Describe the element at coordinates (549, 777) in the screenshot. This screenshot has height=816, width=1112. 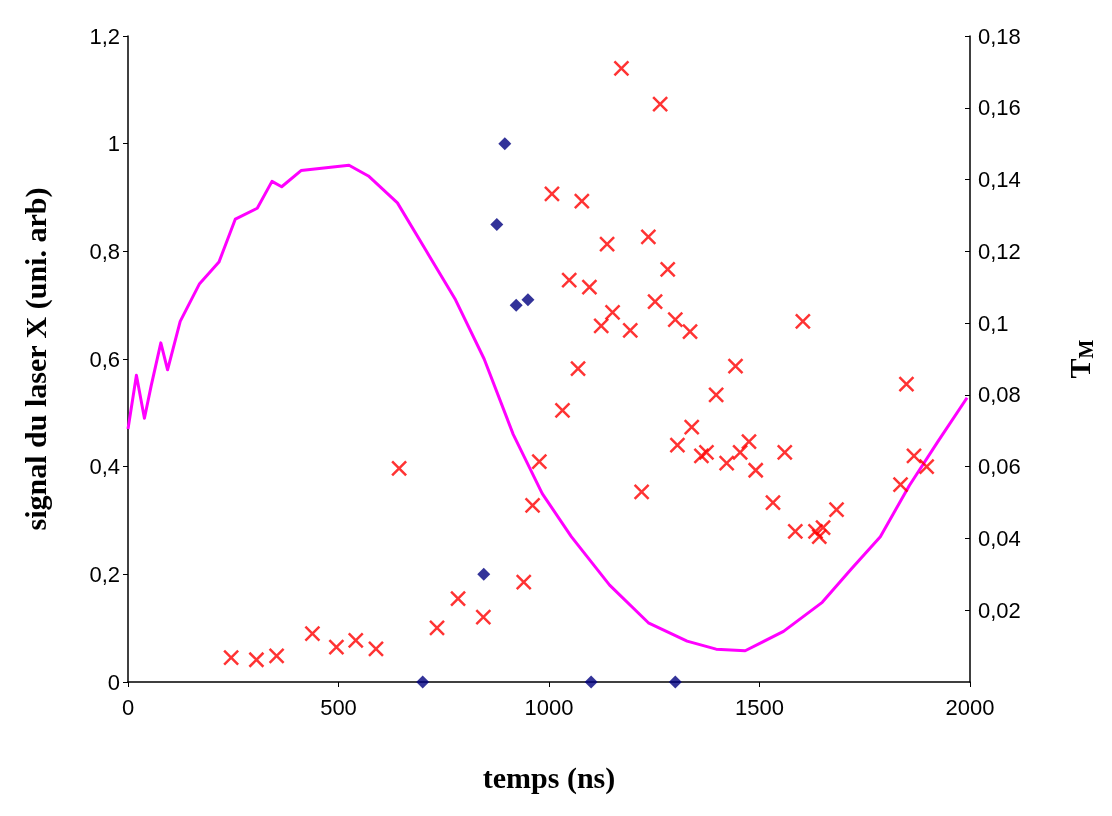
I see `x-axis-title: temps (ns)` at that location.